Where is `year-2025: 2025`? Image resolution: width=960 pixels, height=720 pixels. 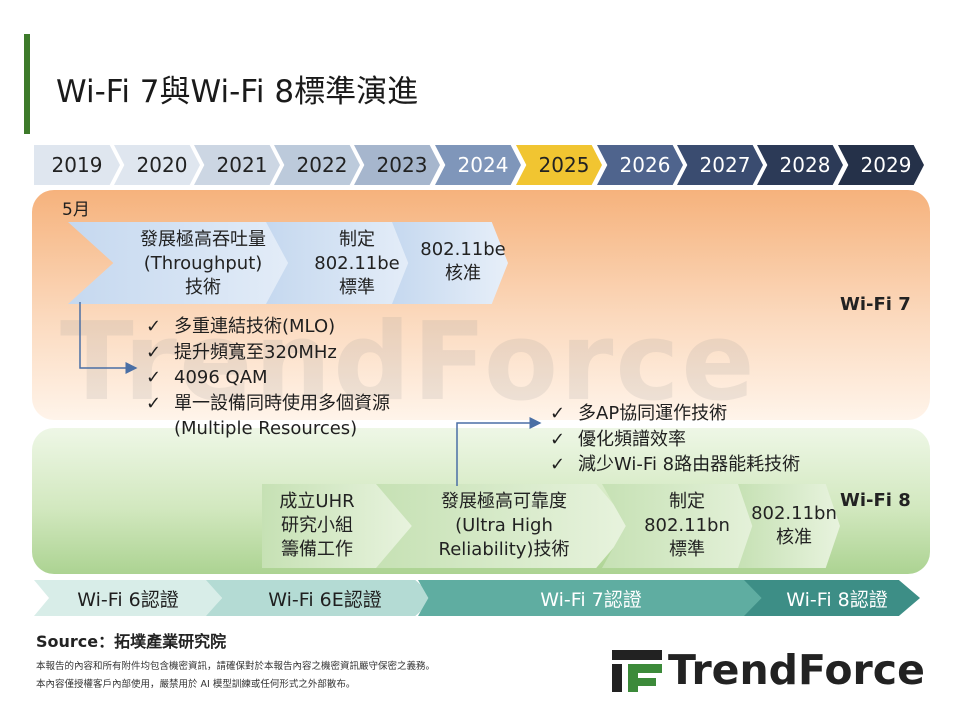
year-2025: 2025 is located at coordinates (559, 165).